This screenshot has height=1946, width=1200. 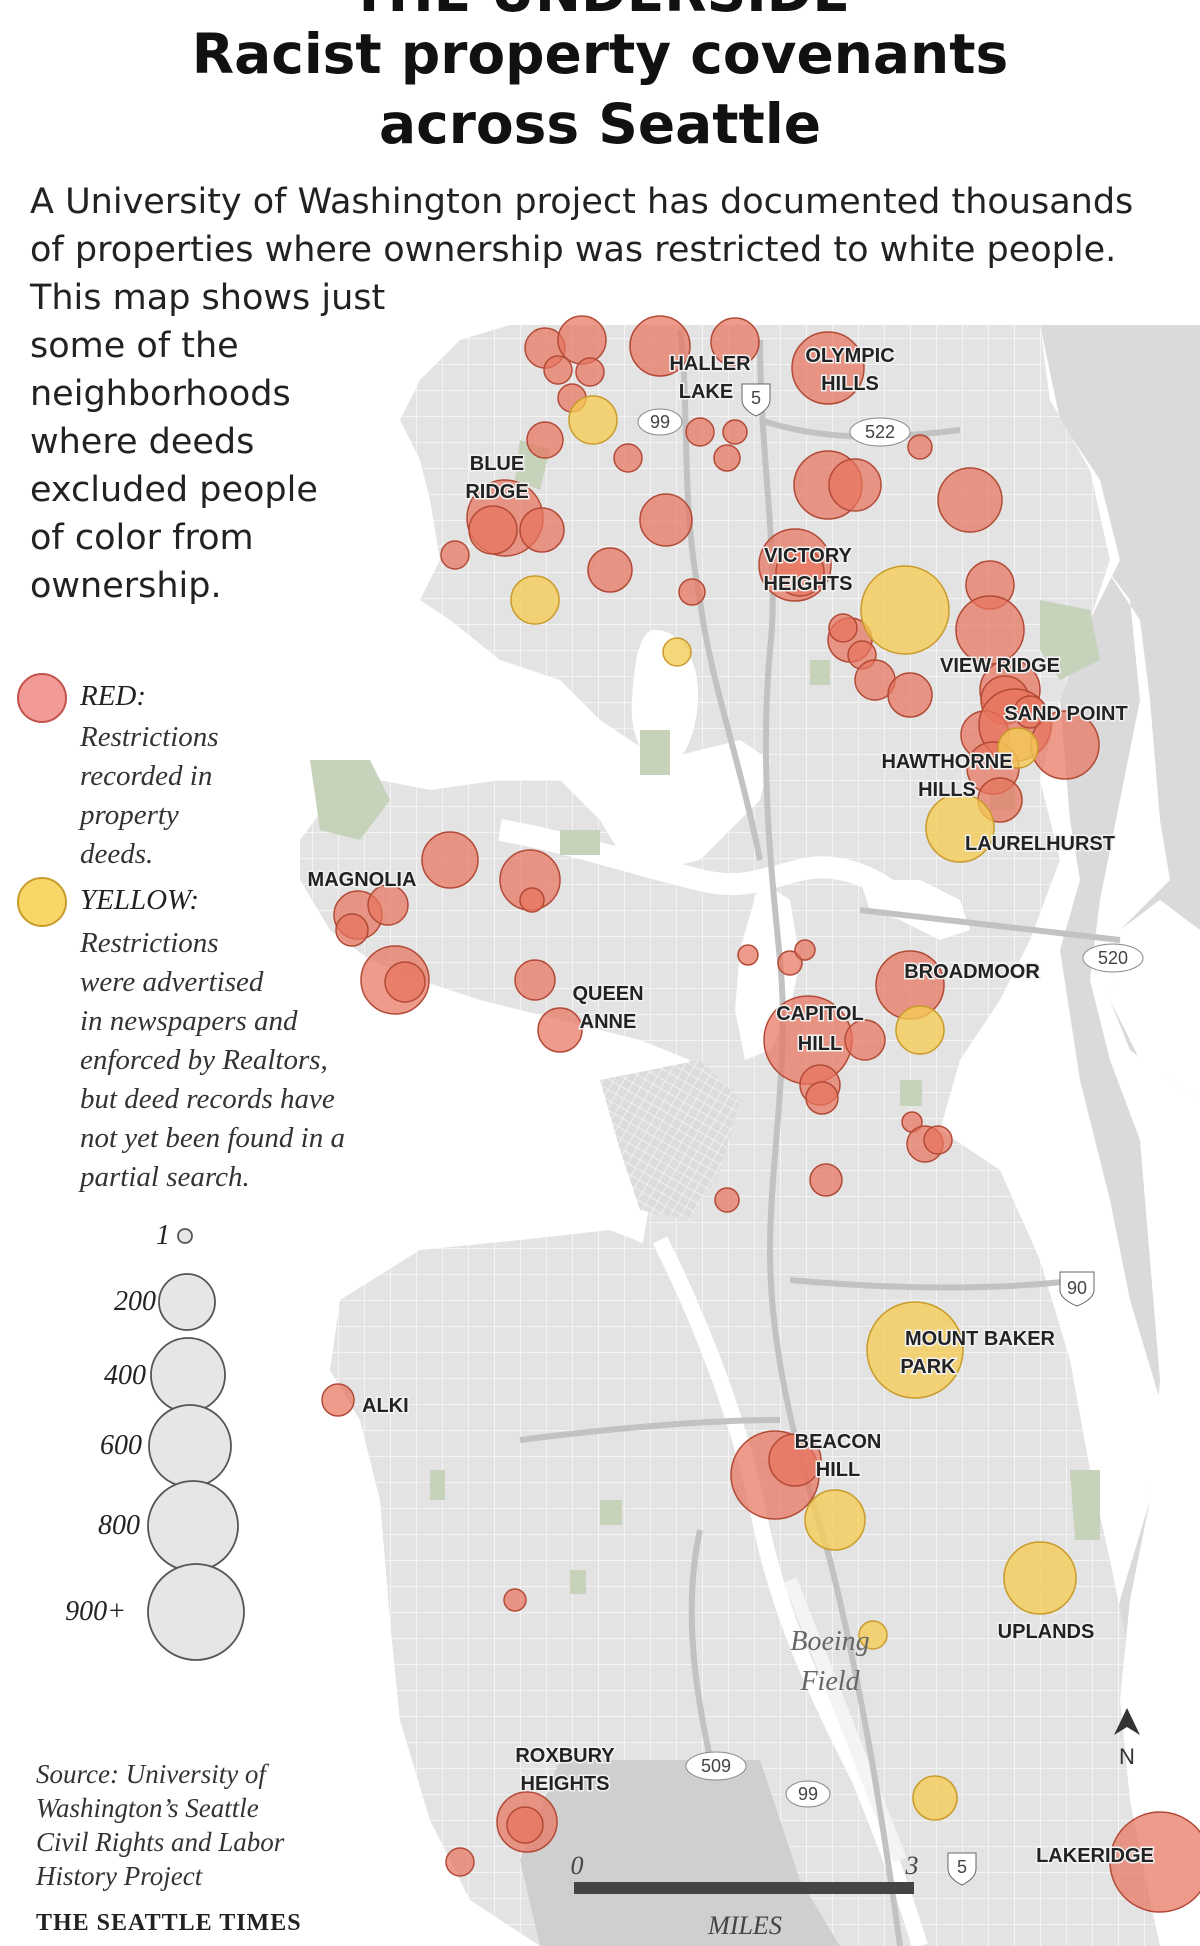 I want to click on label-roxbury-heights: HEIGHTS, so click(x=565, y=1784).